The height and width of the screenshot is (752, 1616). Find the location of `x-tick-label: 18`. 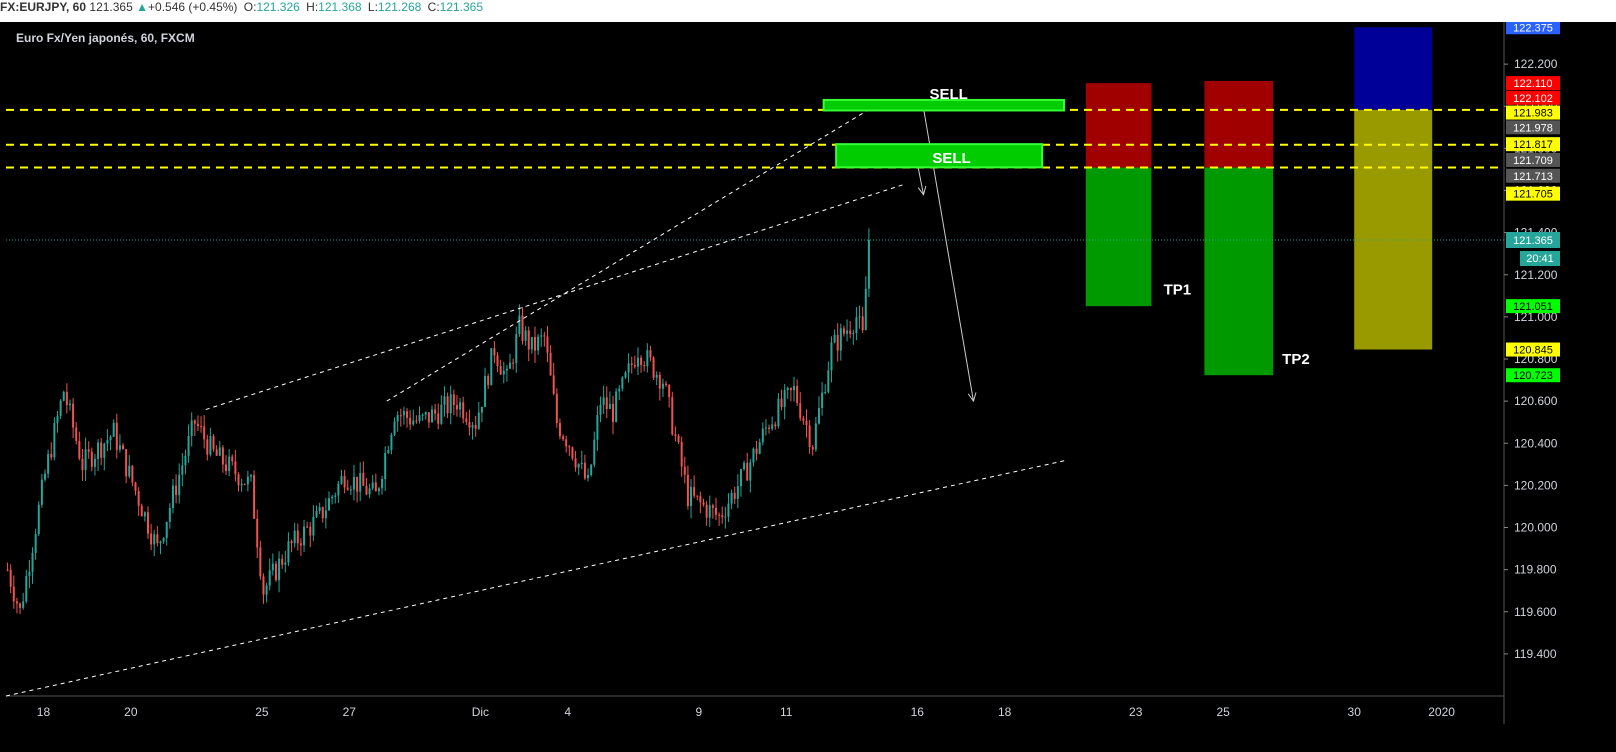

x-tick-label: 18 is located at coordinates (44, 712).